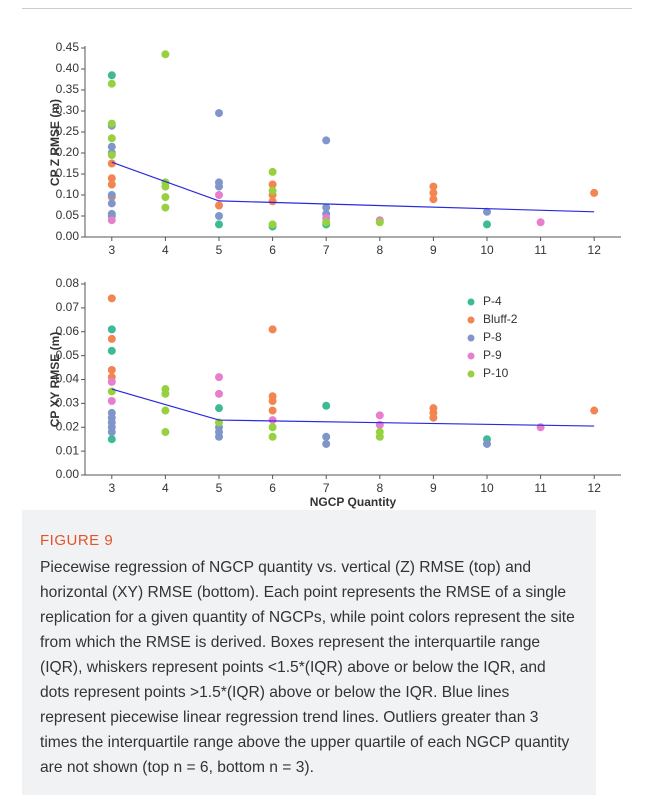  I want to click on x-tick-label: 10, so click(487, 250).